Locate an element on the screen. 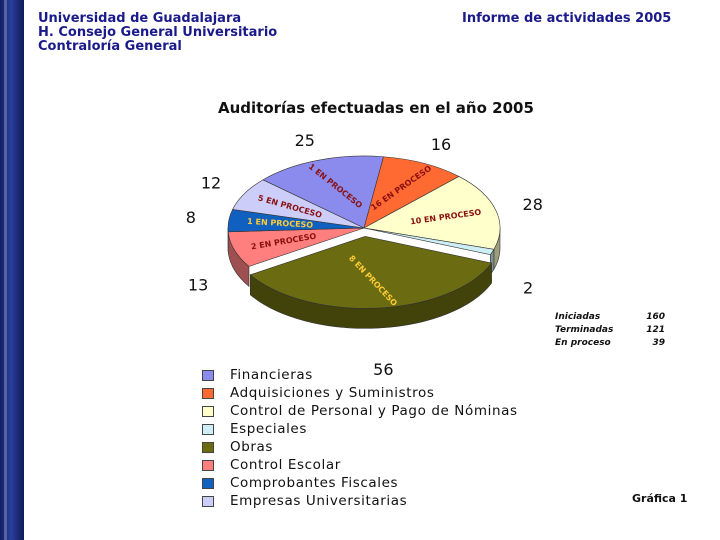 The image size is (720, 540). legend-label: Obras is located at coordinates (252, 447).